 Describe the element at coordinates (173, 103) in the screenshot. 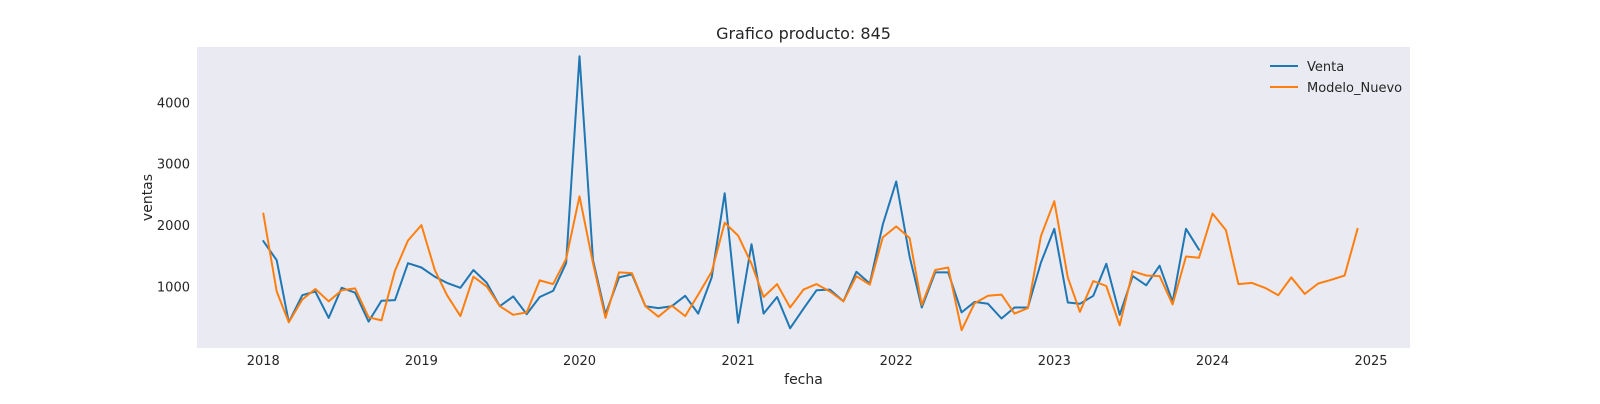

I see `y-tick-label: 4000` at that location.